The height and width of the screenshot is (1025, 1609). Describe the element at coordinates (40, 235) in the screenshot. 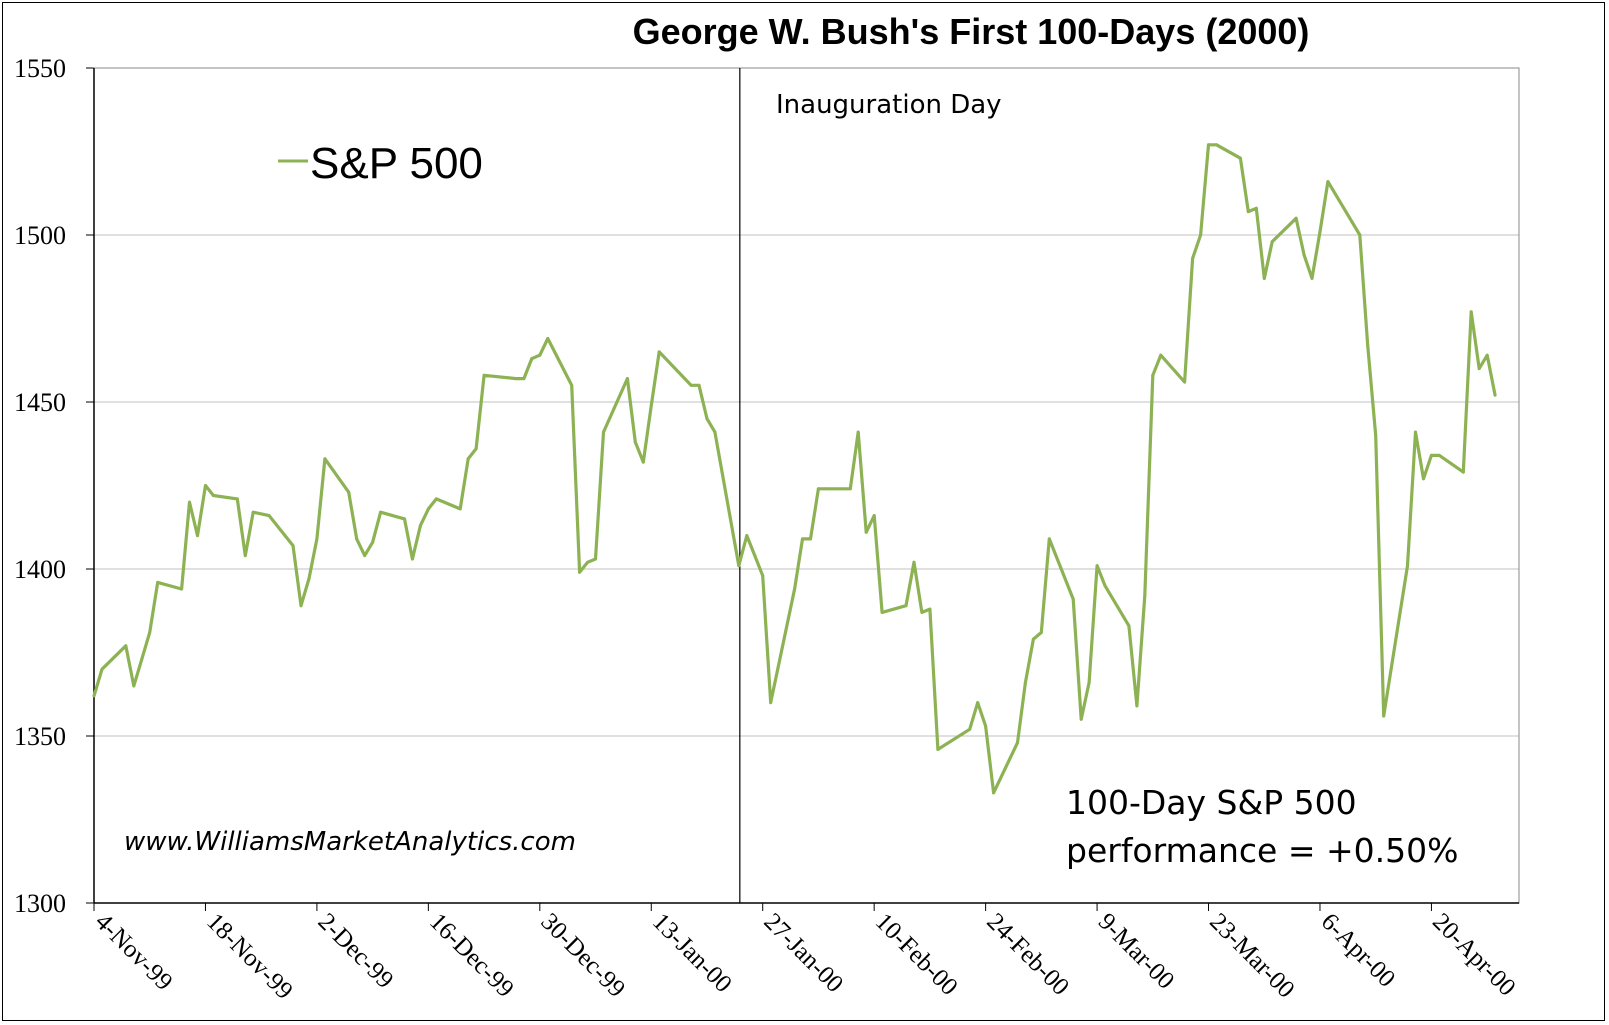

I see `y-tick-label: 1500` at that location.